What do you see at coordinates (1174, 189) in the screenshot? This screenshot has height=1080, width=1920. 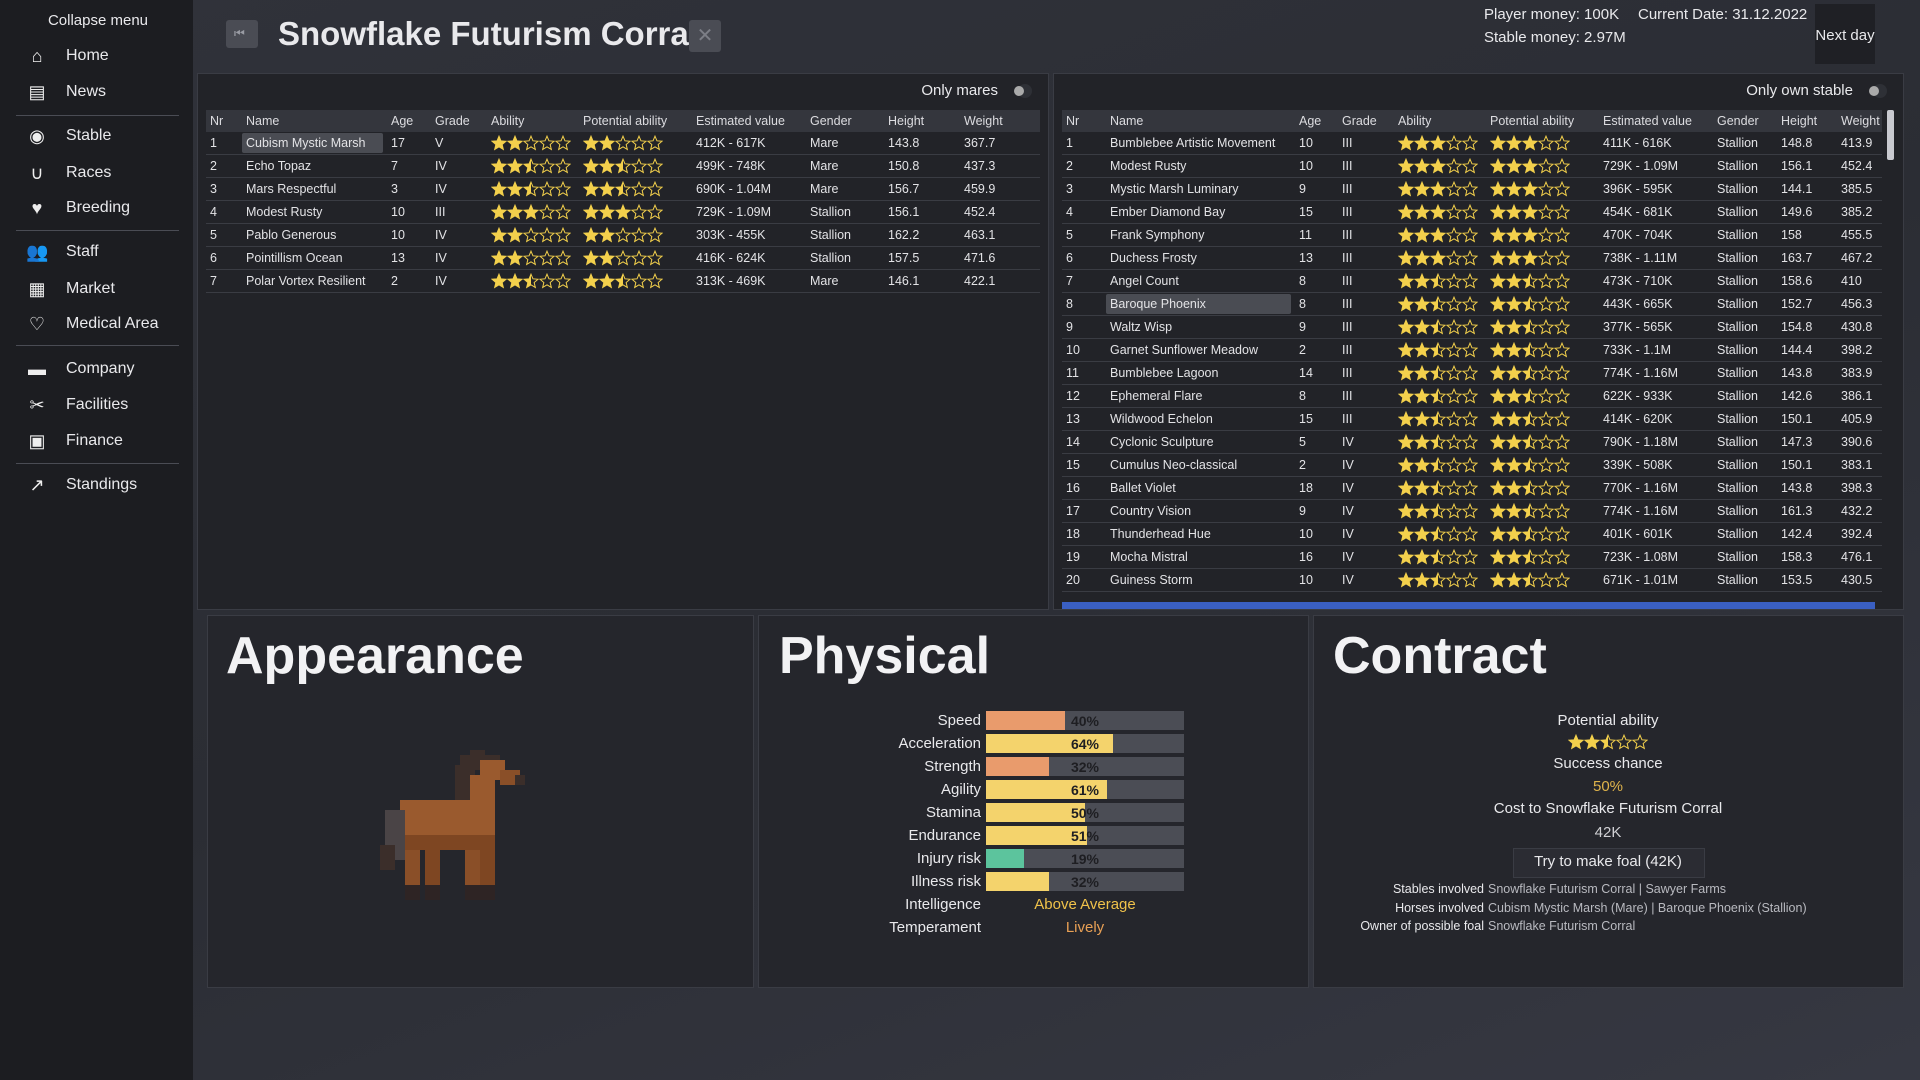 I see `table-cell: Mystic Marsh Luminary` at bounding box center [1174, 189].